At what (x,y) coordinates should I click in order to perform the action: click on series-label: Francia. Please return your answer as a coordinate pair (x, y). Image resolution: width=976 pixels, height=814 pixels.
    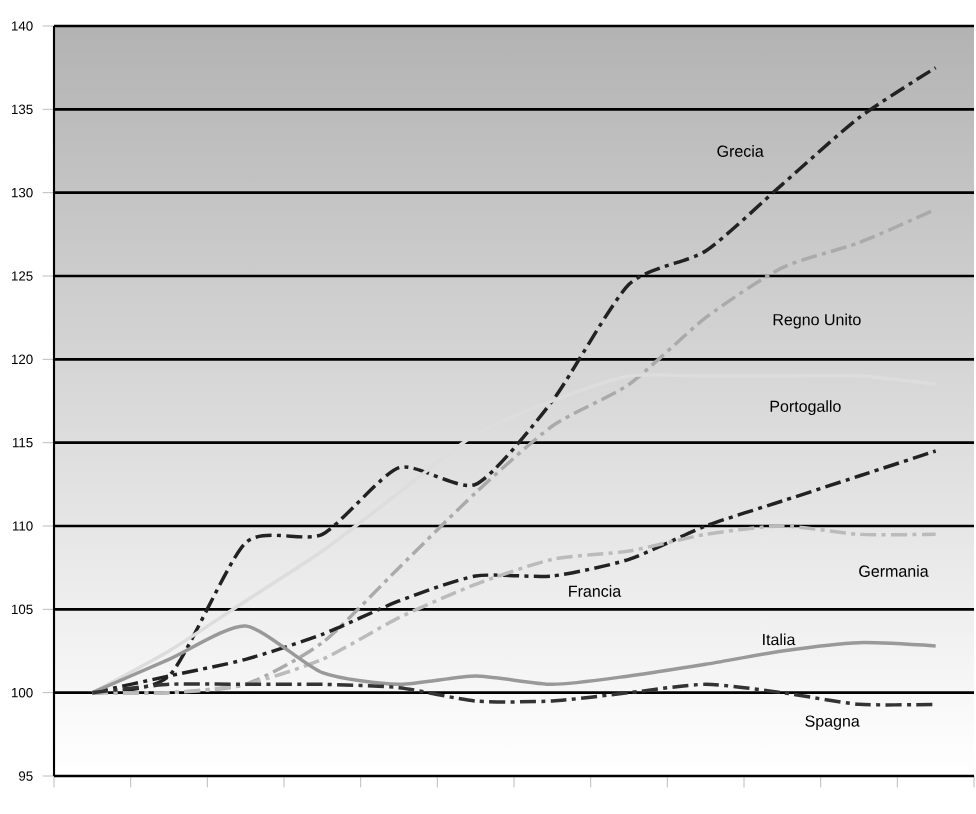
    Looking at the image, I should click on (595, 591).